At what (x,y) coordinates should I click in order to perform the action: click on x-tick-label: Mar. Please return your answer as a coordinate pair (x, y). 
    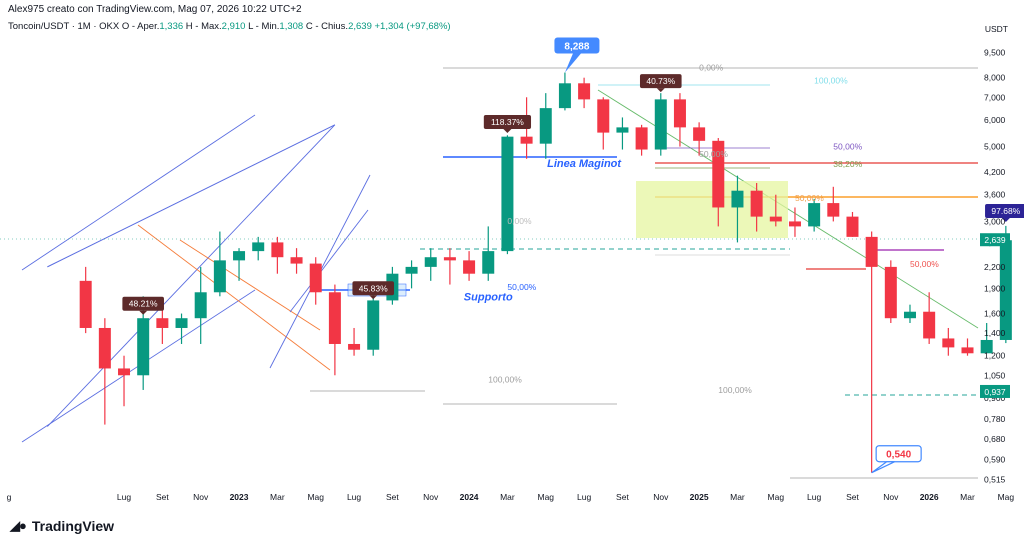
    Looking at the image, I should click on (967, 497).